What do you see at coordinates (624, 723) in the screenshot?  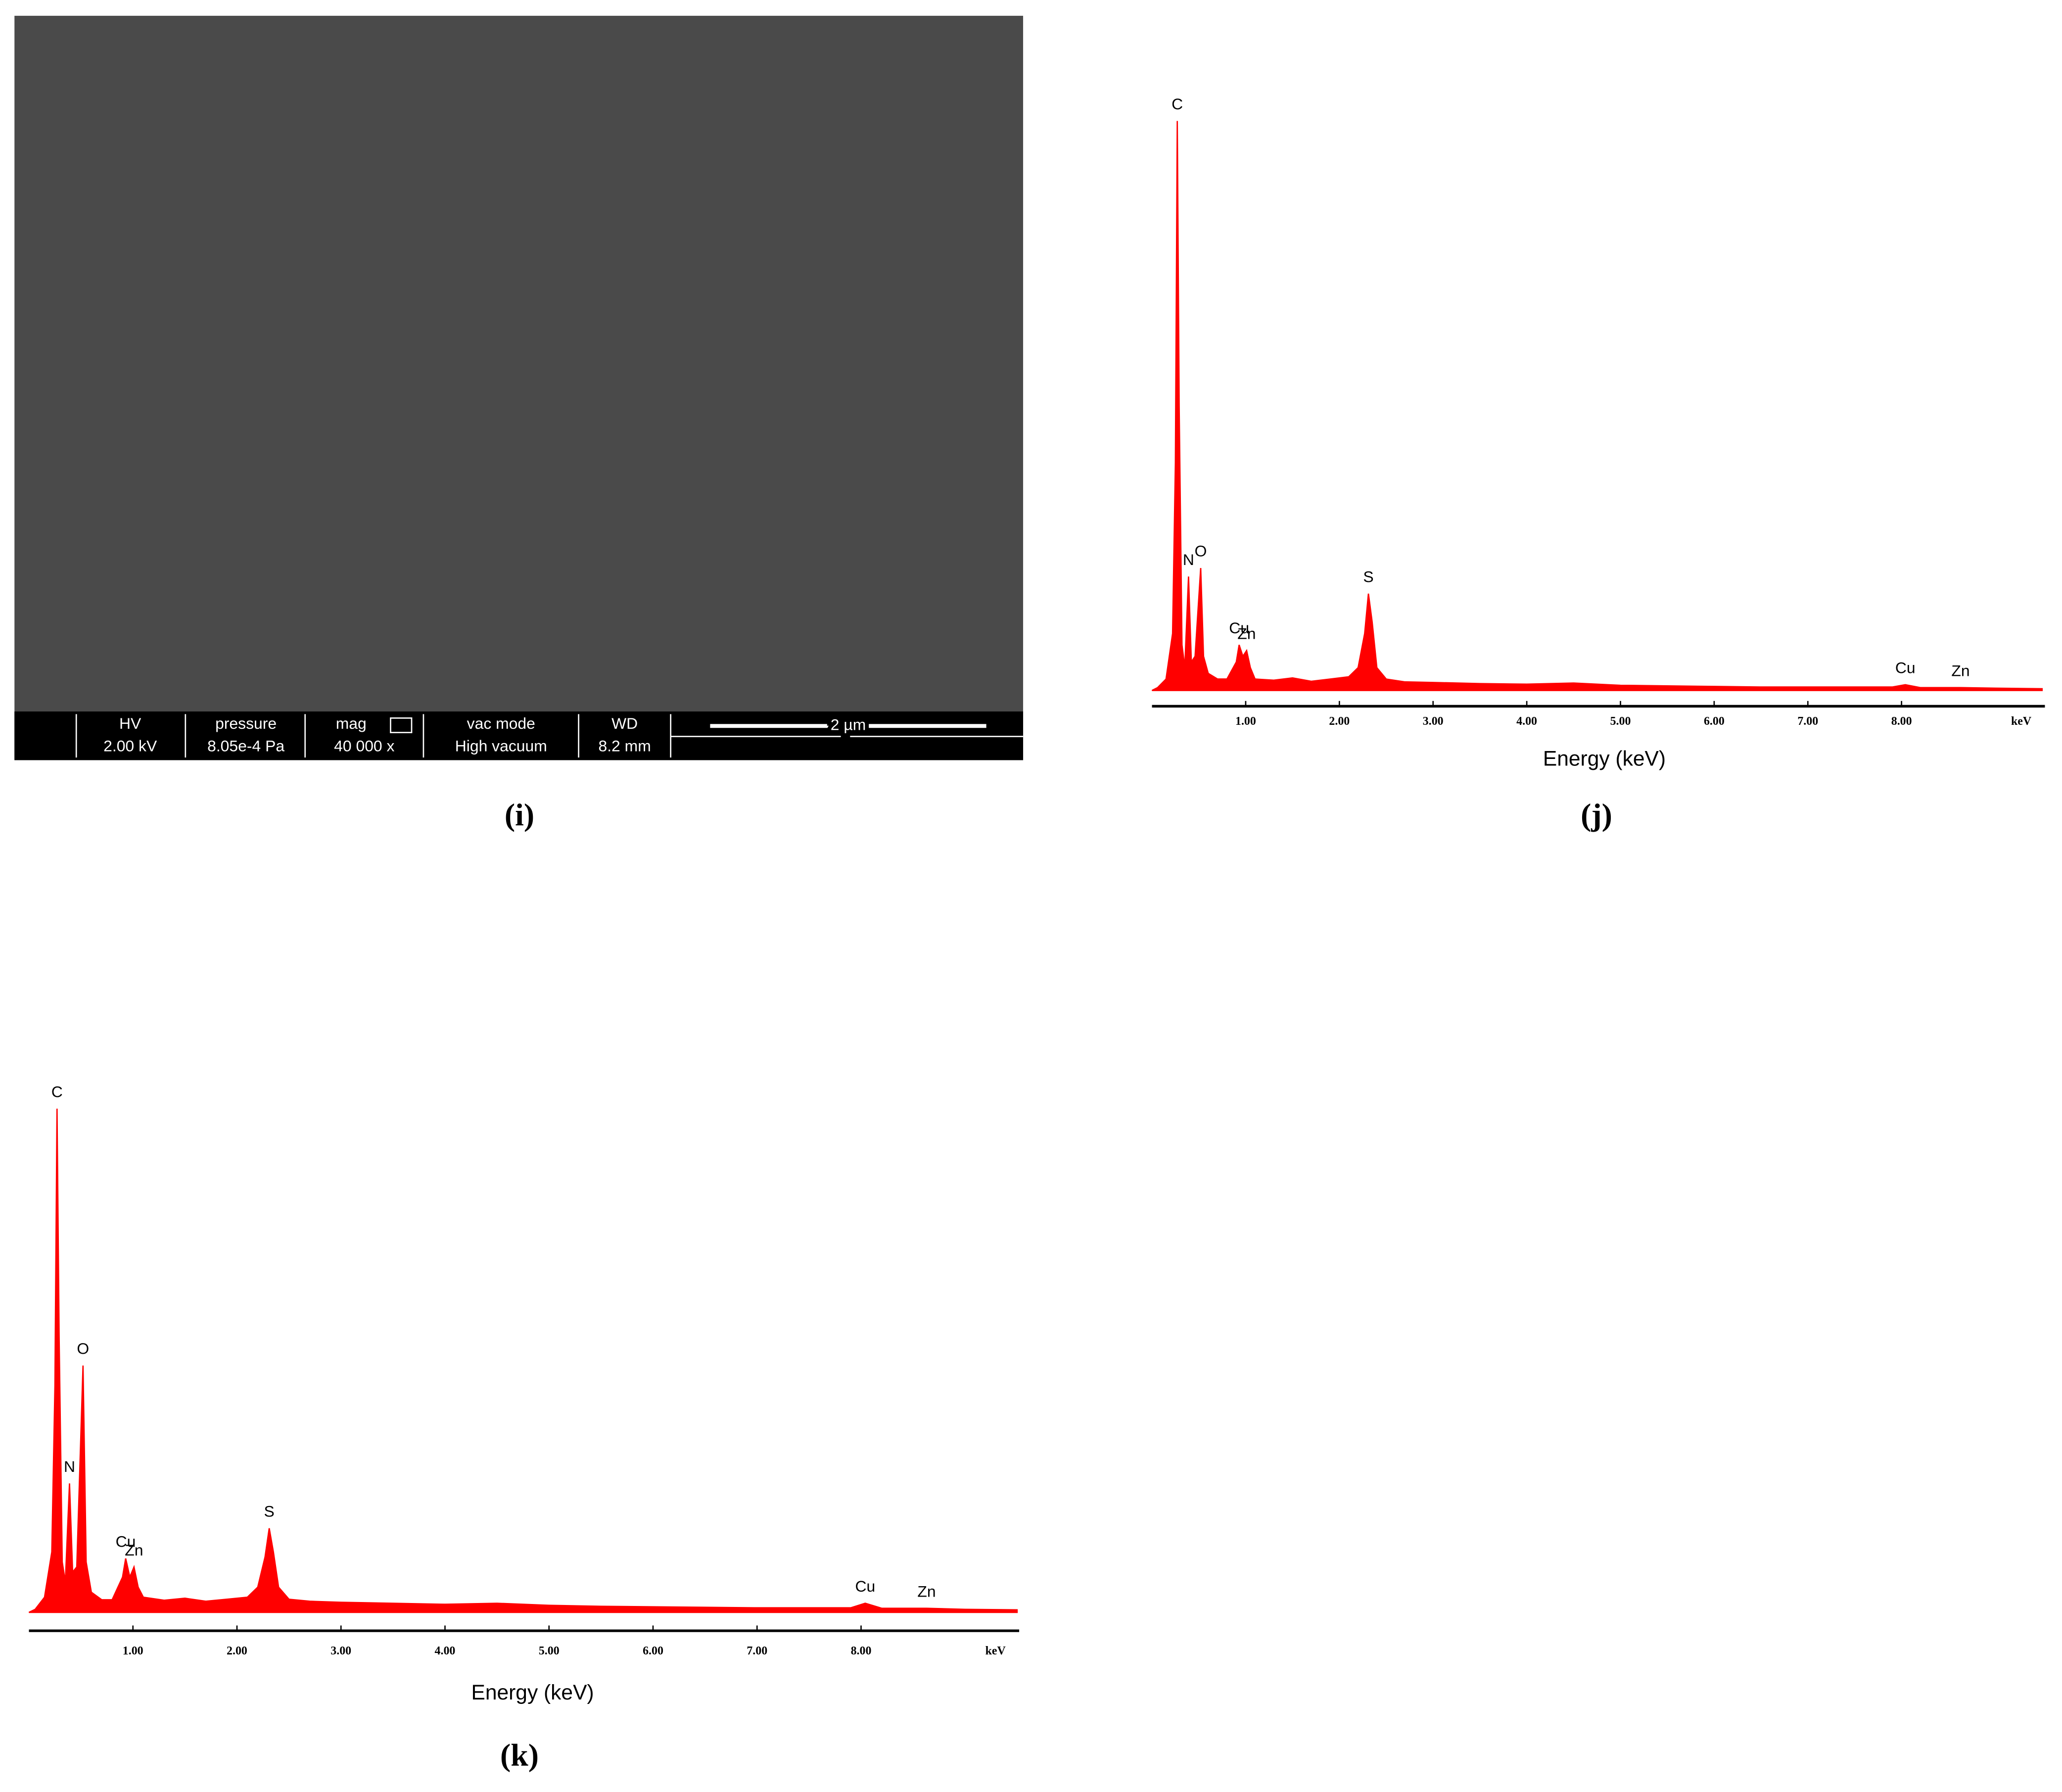 I see `sem-label: WD` at bounding box center [624, 723].